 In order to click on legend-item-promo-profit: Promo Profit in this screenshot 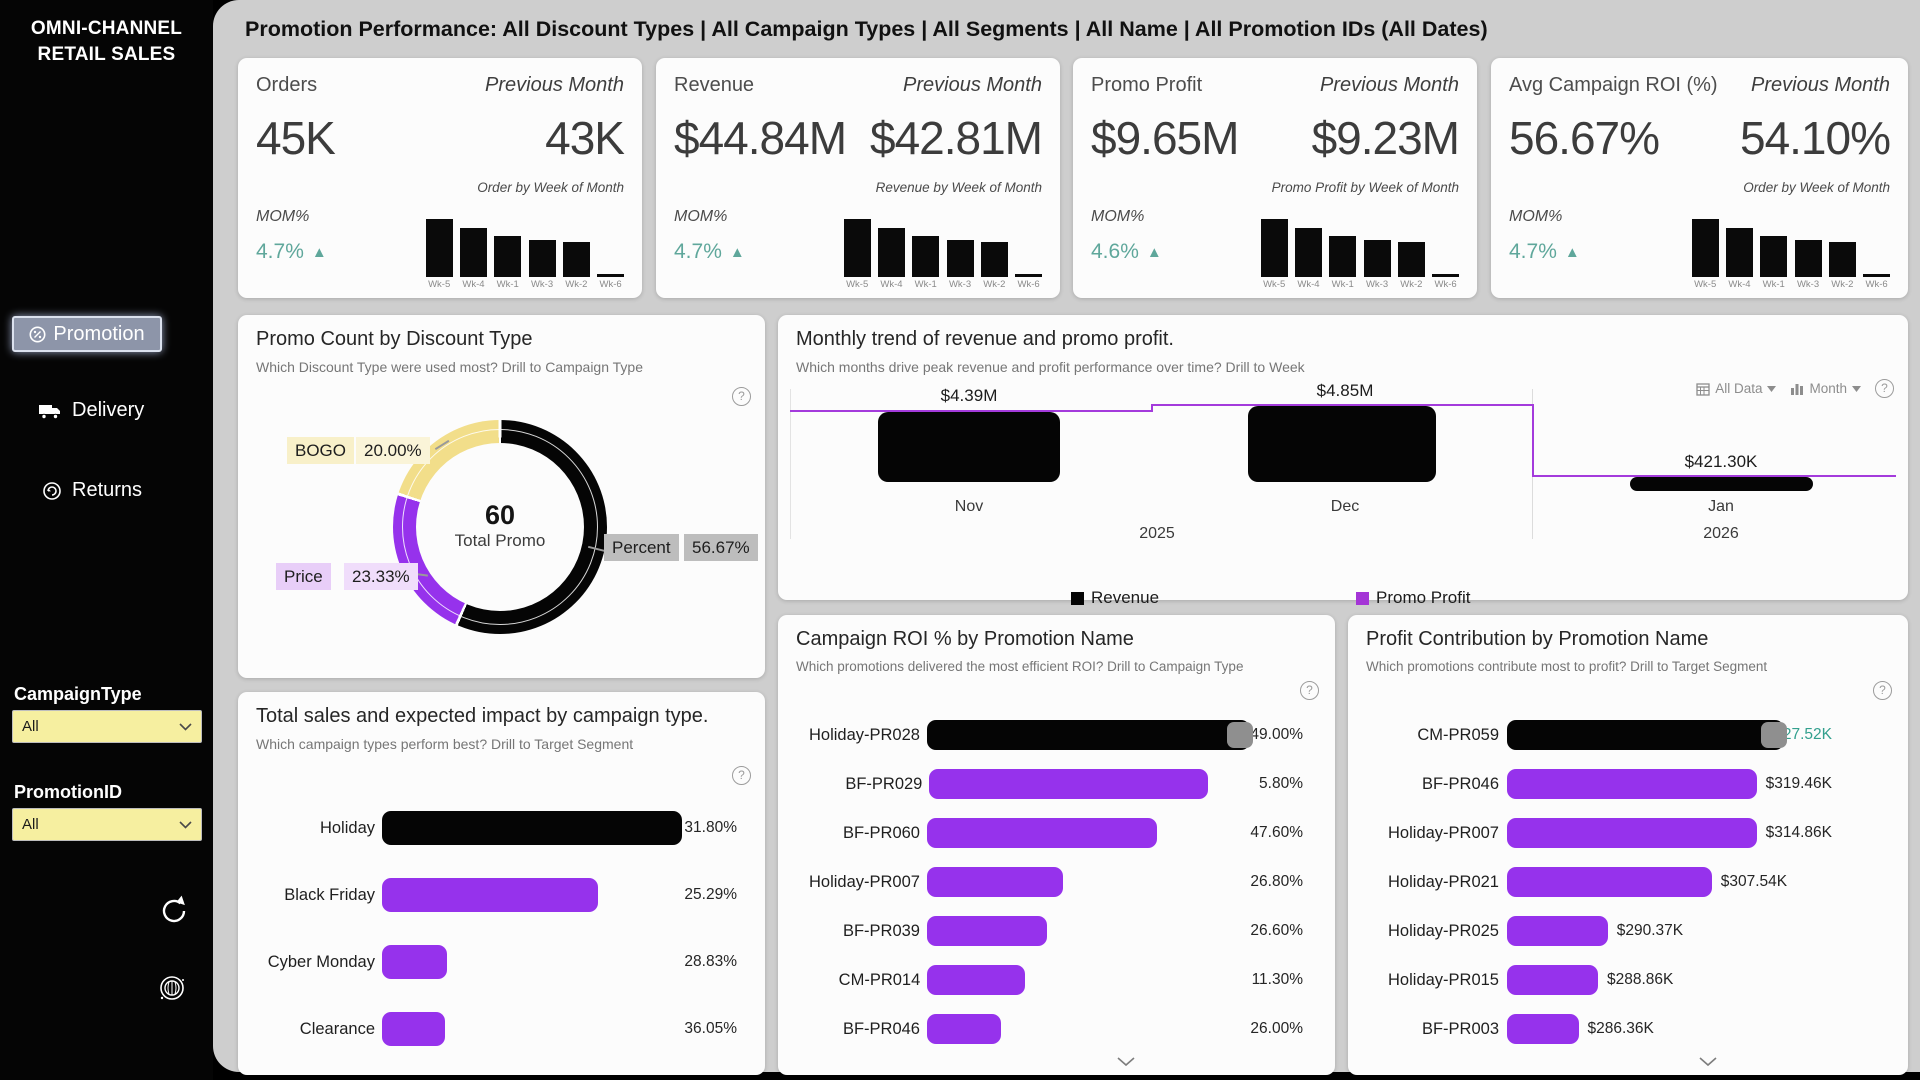, I will do `click(1413, 598)`.